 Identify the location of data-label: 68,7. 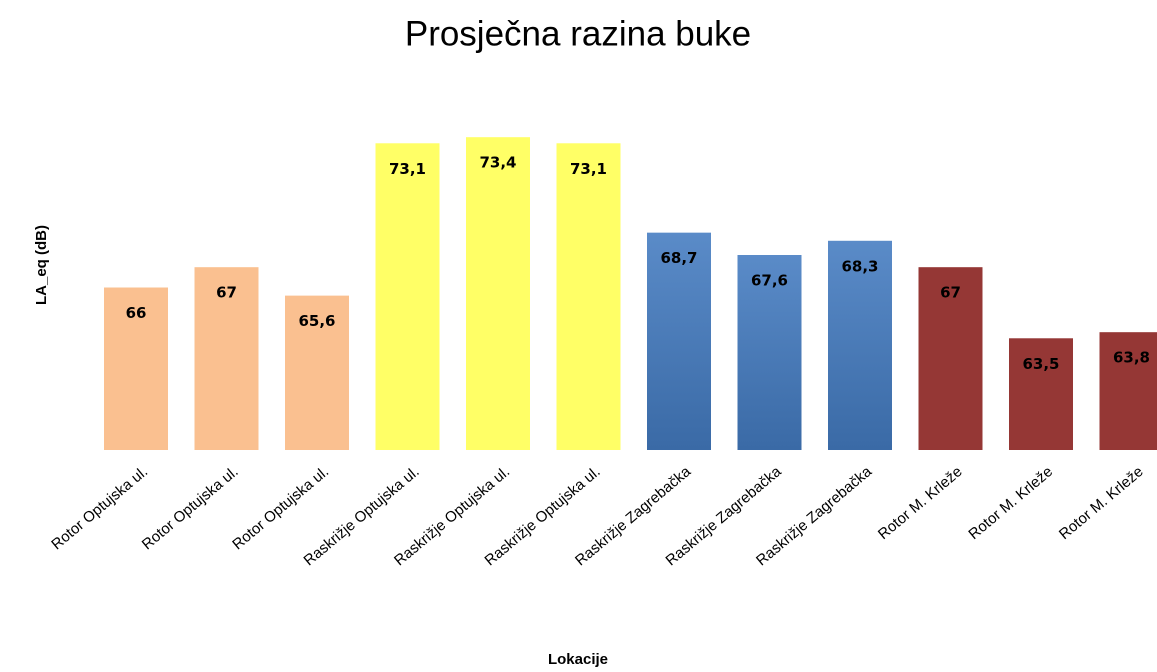
(678, 258).